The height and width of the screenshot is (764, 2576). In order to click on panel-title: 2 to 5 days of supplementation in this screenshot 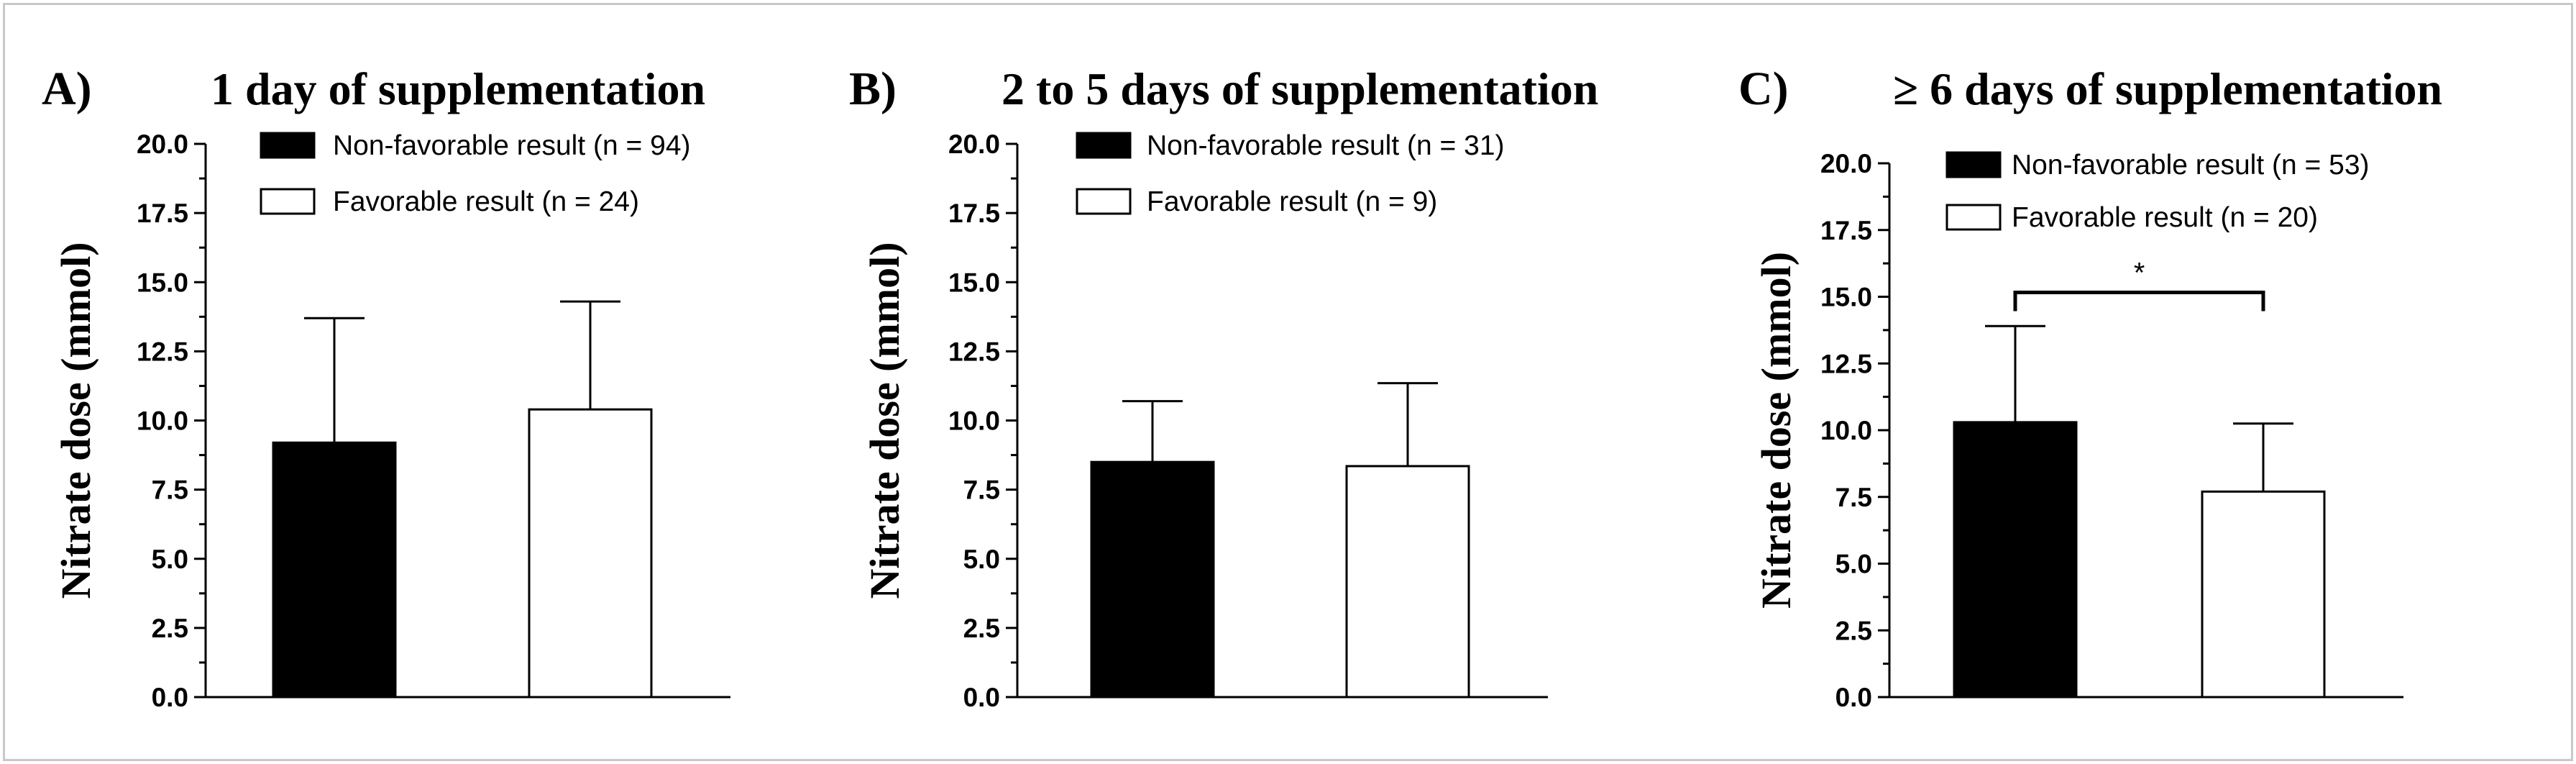, I will do `click(1299, 88)`.